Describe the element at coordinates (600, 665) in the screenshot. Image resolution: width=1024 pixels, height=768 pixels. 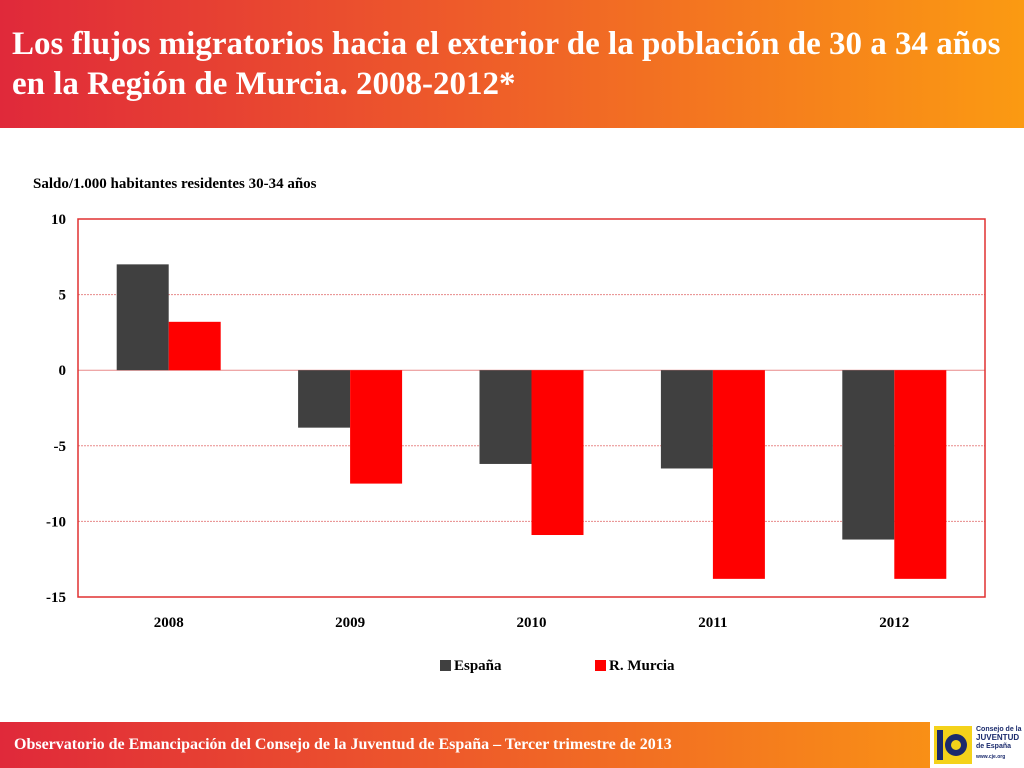
I see `legend-swatch-murcia` at that location.